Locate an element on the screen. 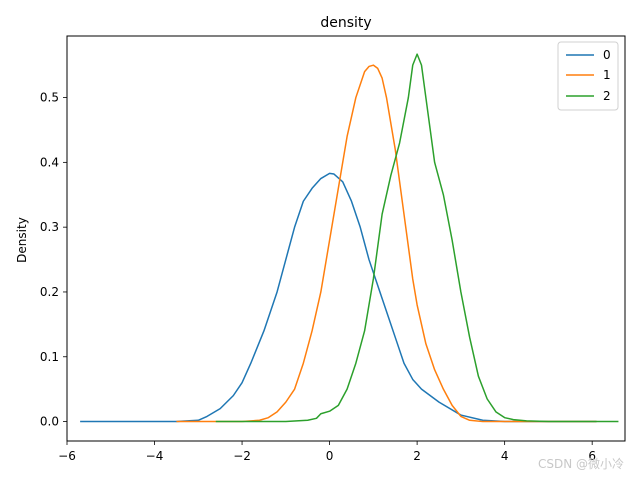  legend: 0 1 2 is located at coordinates (588, 76).